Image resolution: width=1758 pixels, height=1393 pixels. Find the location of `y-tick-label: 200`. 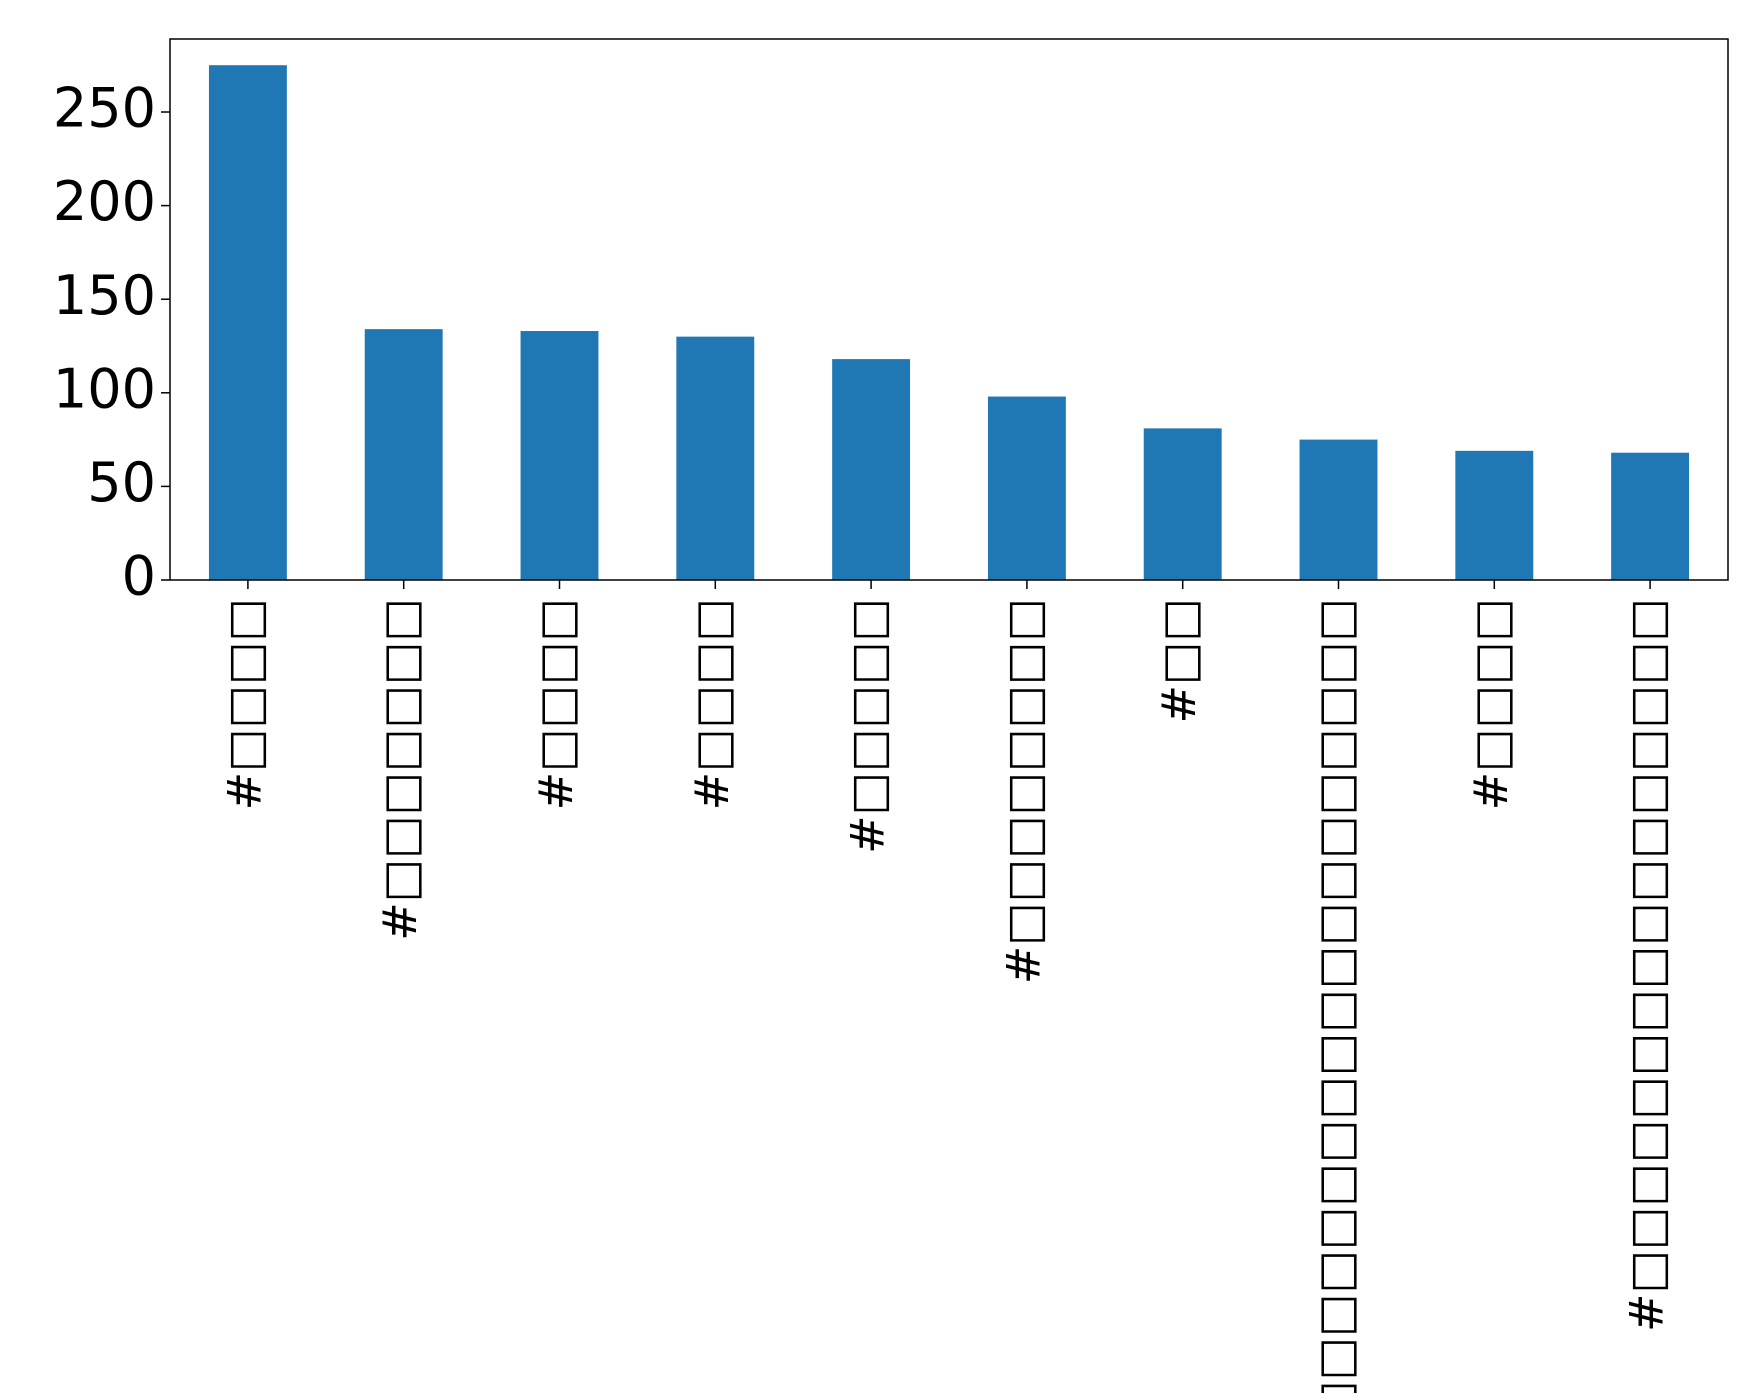

y-tick-label: 200 is located at coordinates (104, 201).